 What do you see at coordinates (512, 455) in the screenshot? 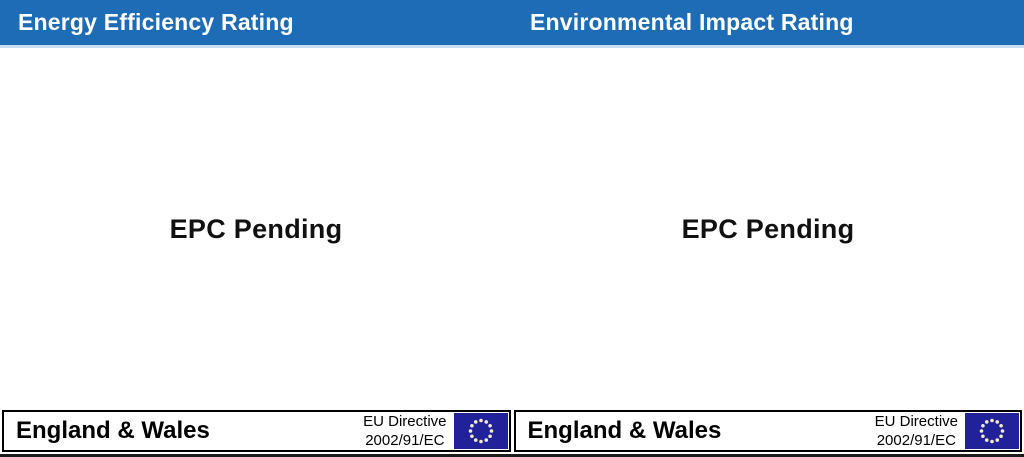
I see `bottom-border` at bounding box center [512, 455].